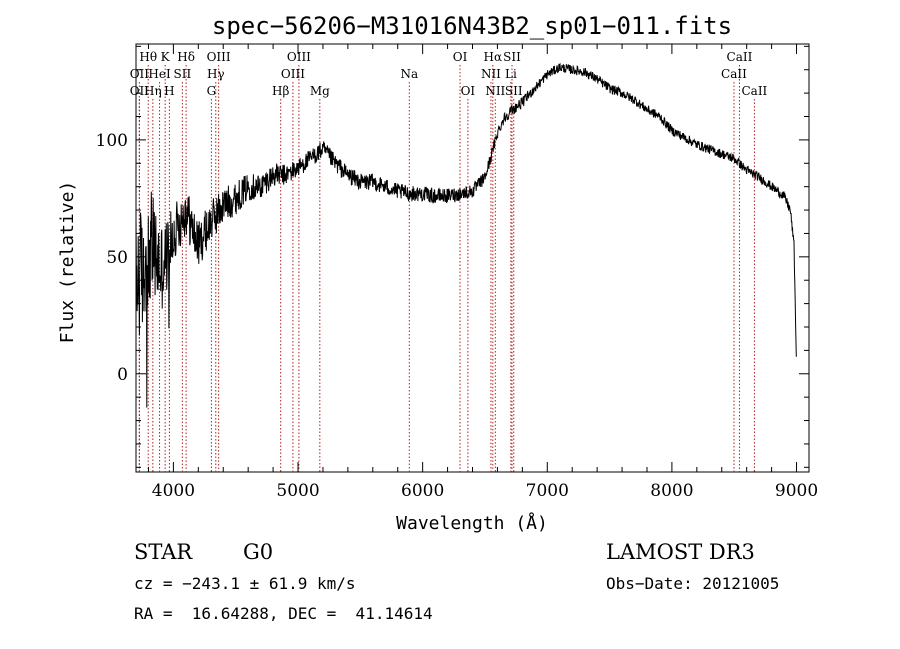 The width and height of the screenshot is (900, 649). Describe the element at coordinates (680, 552) in the screenshot. I see `survey-name: LAMOST DR3` at that location.